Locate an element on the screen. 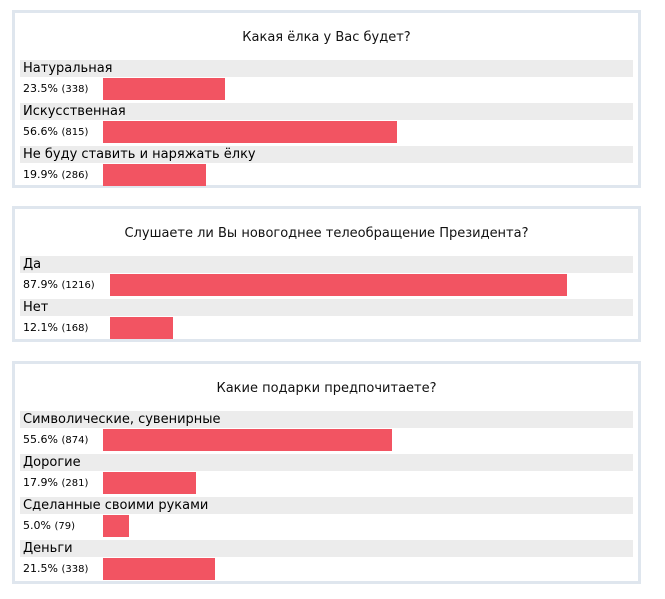 This screenshot has height=599, width=665. answer-count: (168) is located at coordinates (75, 328).